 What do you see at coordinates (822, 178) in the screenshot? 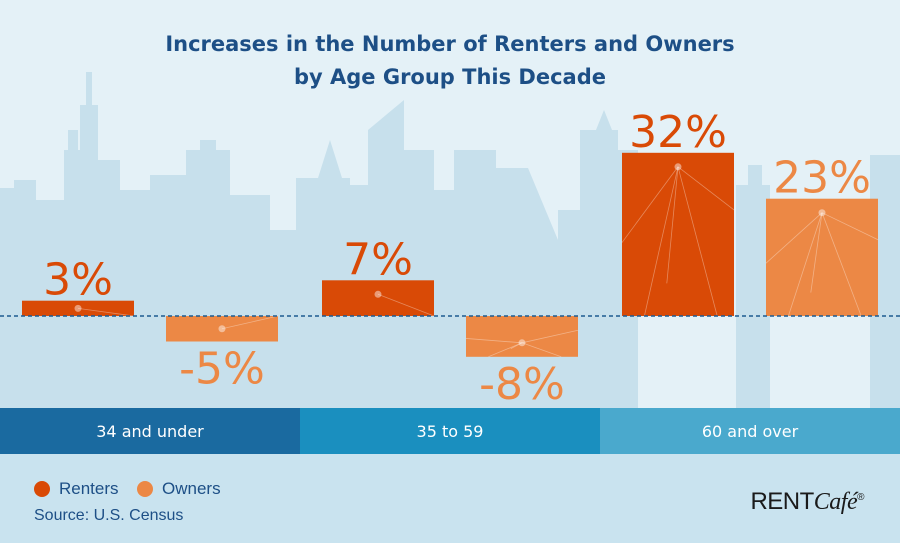
I see `data-label-owners-60-and-over: 23%` at bounding box center [822, 178].